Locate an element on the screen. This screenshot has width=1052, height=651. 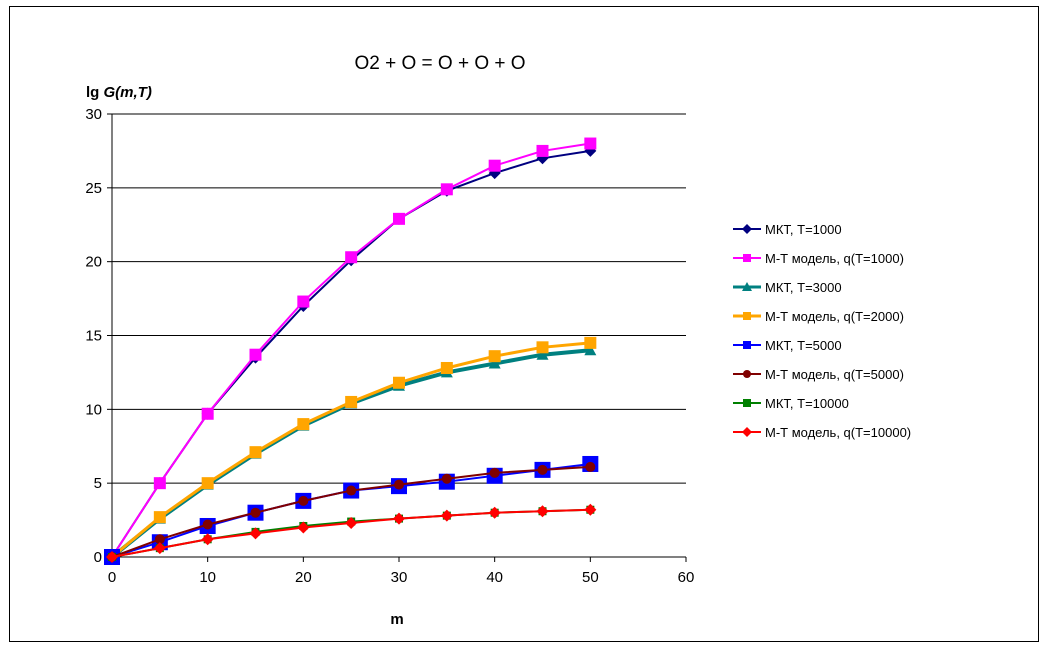
y-tick-label: 0 is located at coordinates (98, 557).